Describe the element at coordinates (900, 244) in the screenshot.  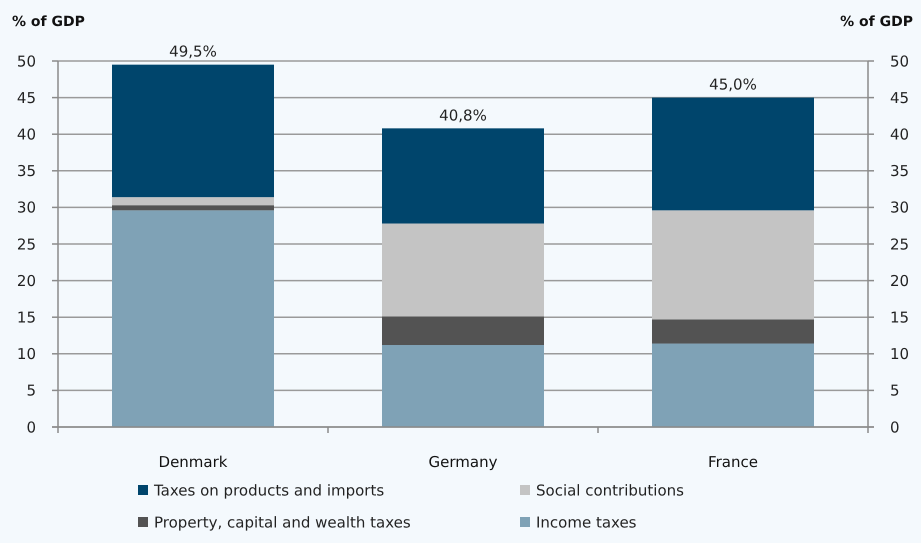
I see `y2-tick-label: 25` at that location.